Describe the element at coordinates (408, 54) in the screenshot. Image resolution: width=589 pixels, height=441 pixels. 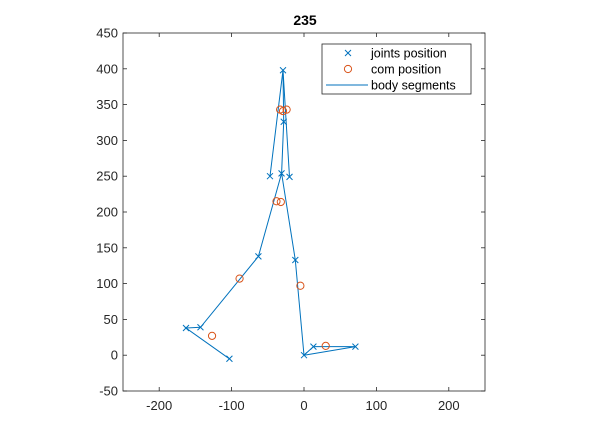
I see `legend-label: joints position` at that location.